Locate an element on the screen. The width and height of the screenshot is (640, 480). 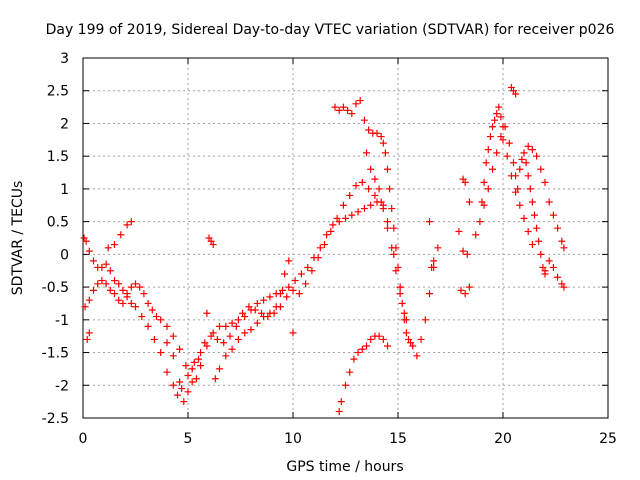
x-tick-label: 0 is located at coordinates (83, 439).